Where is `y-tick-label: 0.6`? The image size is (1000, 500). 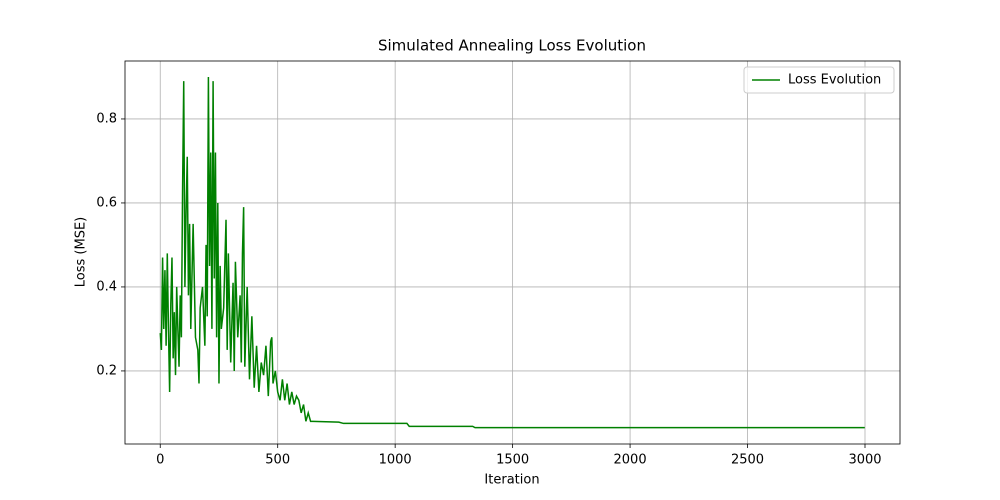 y-tick-label: 0.6 is located at coordinates (106, 202).